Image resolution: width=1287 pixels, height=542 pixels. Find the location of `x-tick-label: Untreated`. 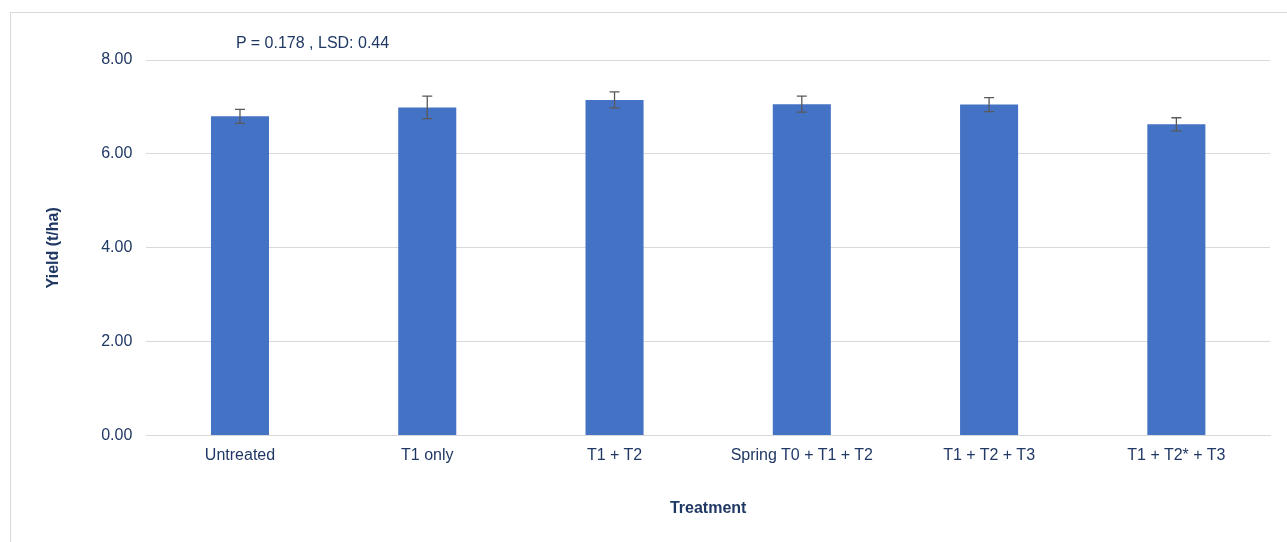

x-tick-label: Untreated is located at coordinates (240, 454).